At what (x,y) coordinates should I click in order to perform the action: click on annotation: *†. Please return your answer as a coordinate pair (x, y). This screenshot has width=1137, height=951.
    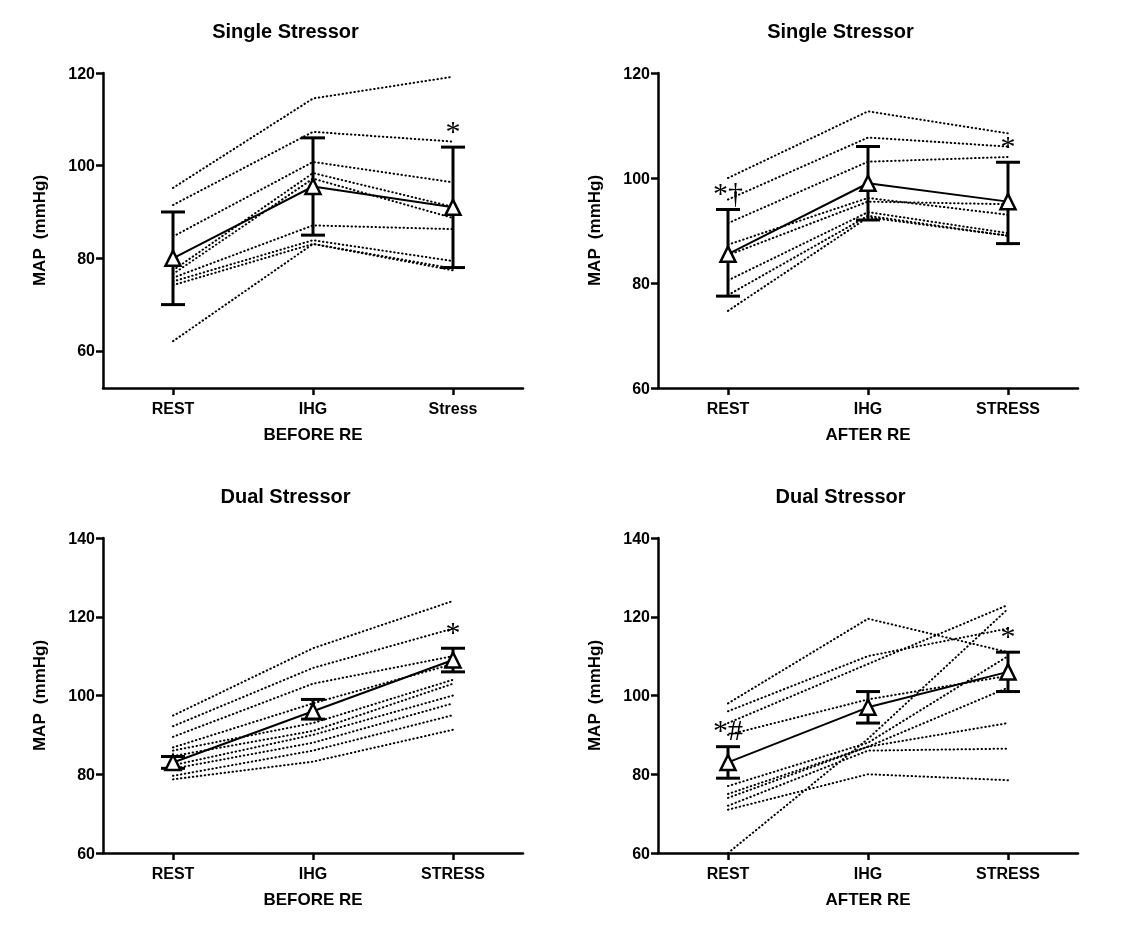
    Looking at the image, I should click on (728, 192).